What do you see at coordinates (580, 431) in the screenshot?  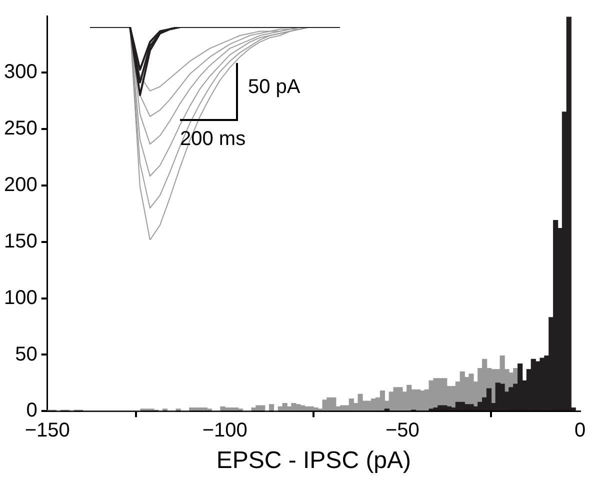 I see `x-tick-label: 0` at bounding box center [580, 431].